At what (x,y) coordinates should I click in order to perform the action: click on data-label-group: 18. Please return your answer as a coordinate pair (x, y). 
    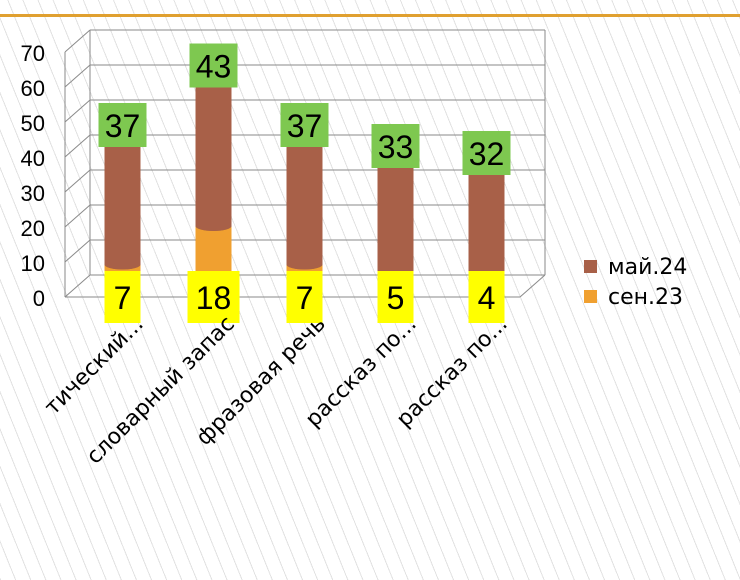
    Looking at the image, I should click on (213, 297).